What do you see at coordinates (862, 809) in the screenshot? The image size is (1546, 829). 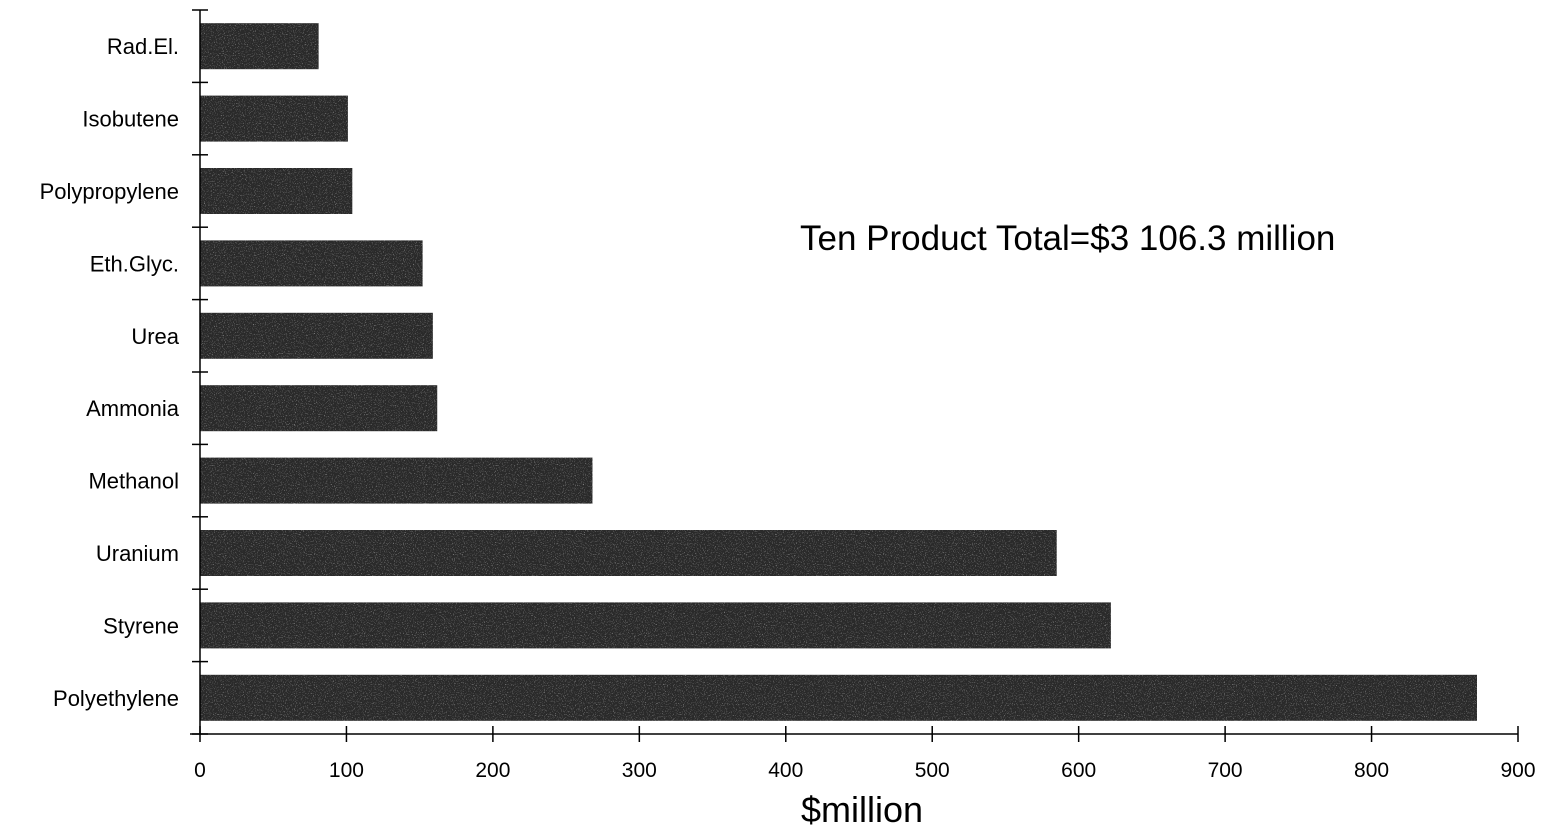 I see `x-axis-label: $million` at bounding box center [862, 809].